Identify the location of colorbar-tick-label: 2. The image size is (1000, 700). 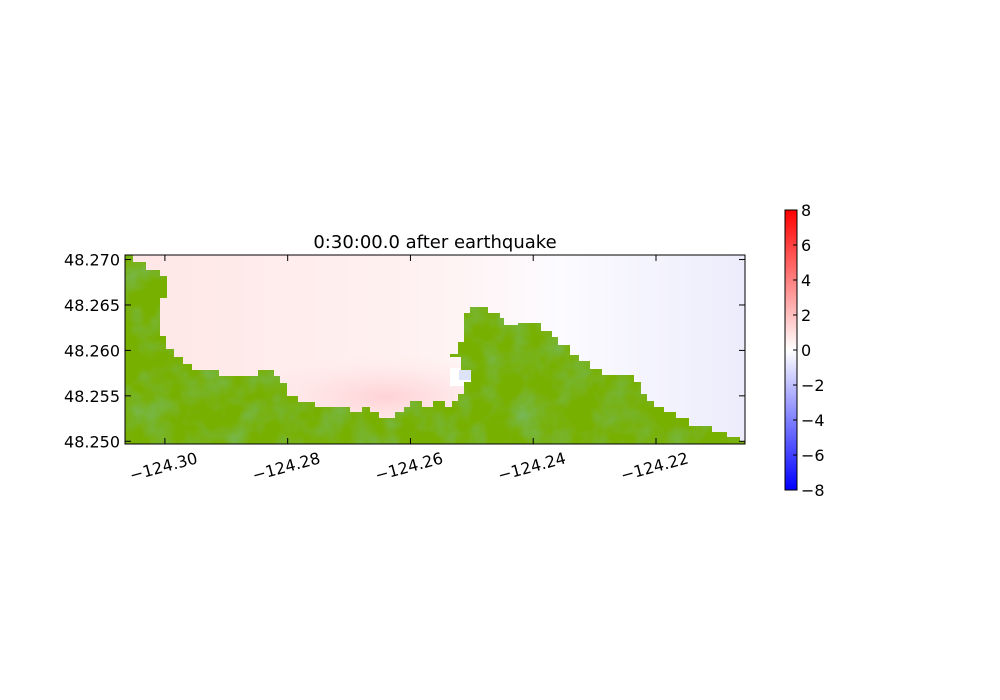
(806, 315).